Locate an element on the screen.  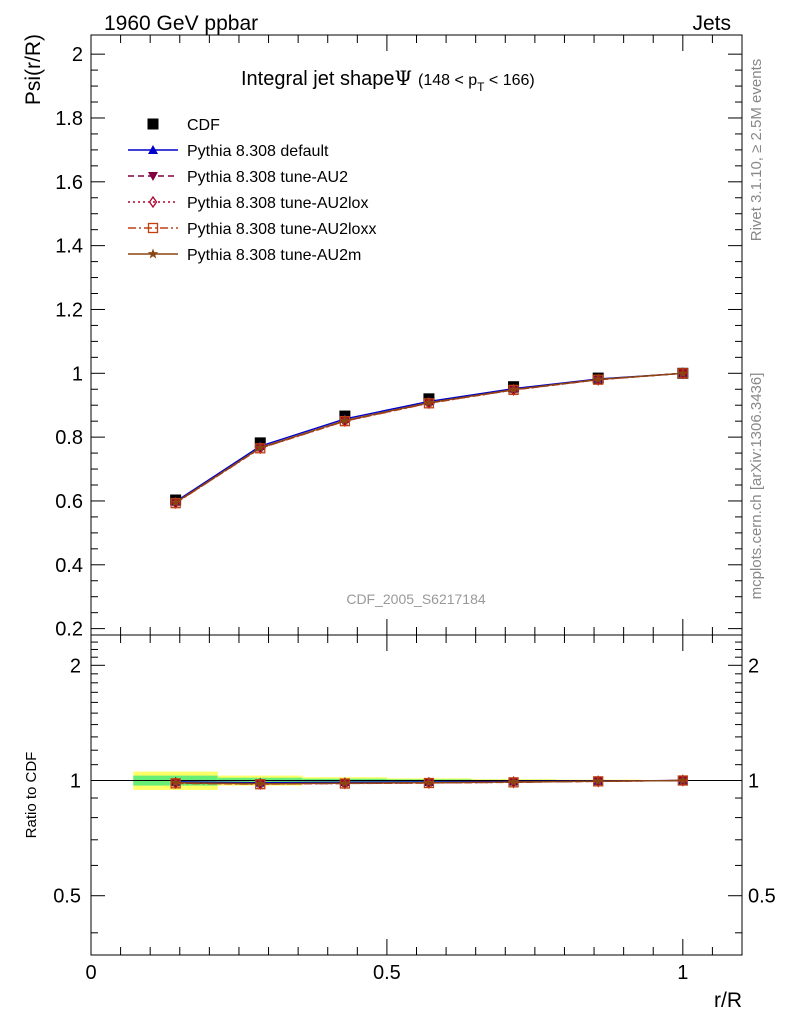
main-line-default is located at coordinates (429, 437).